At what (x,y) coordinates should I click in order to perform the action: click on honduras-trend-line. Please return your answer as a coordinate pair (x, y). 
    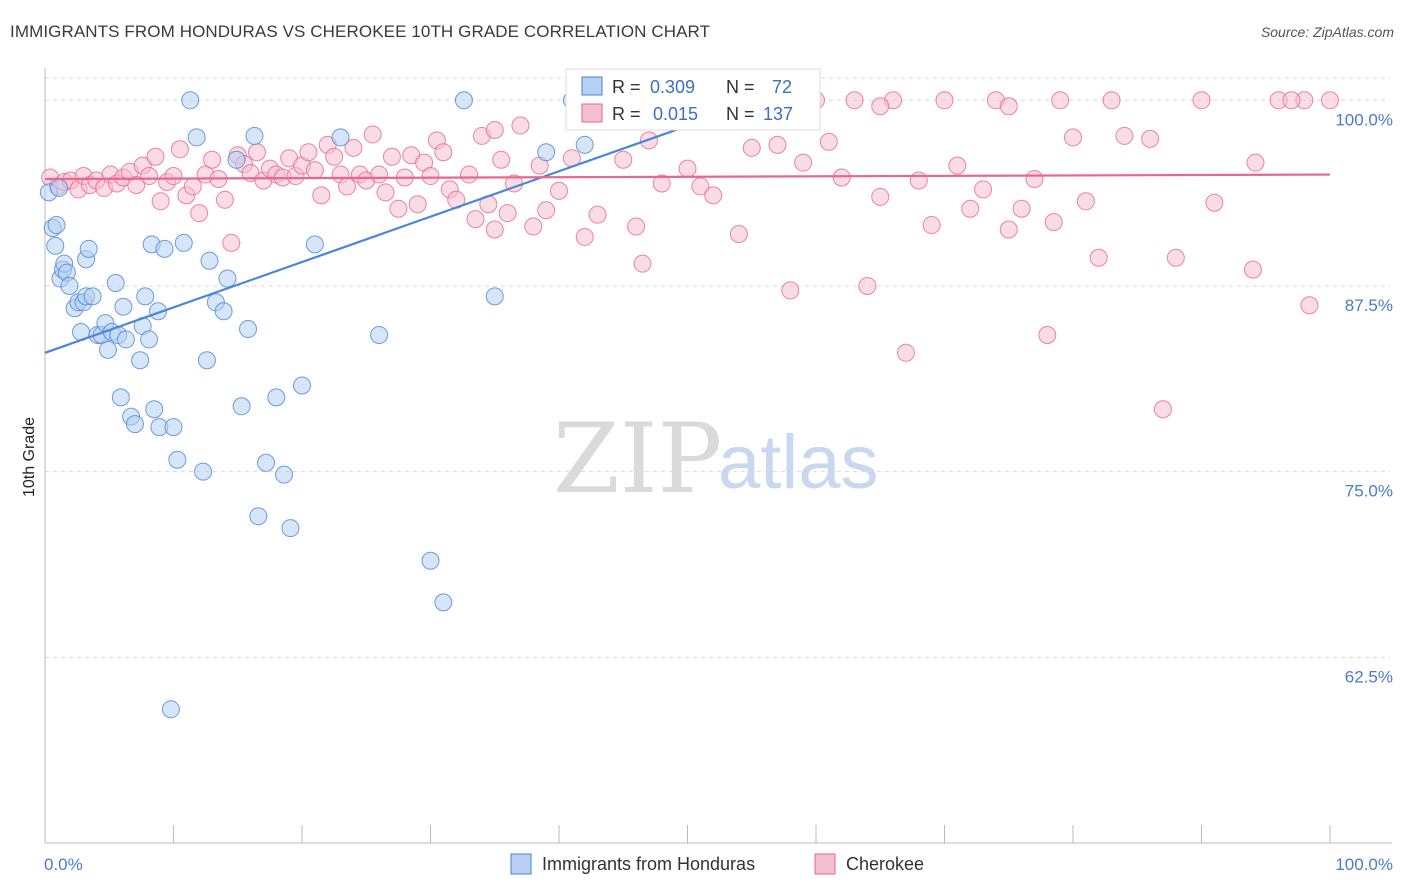
    Looking at the image, I should click on (392, 230).